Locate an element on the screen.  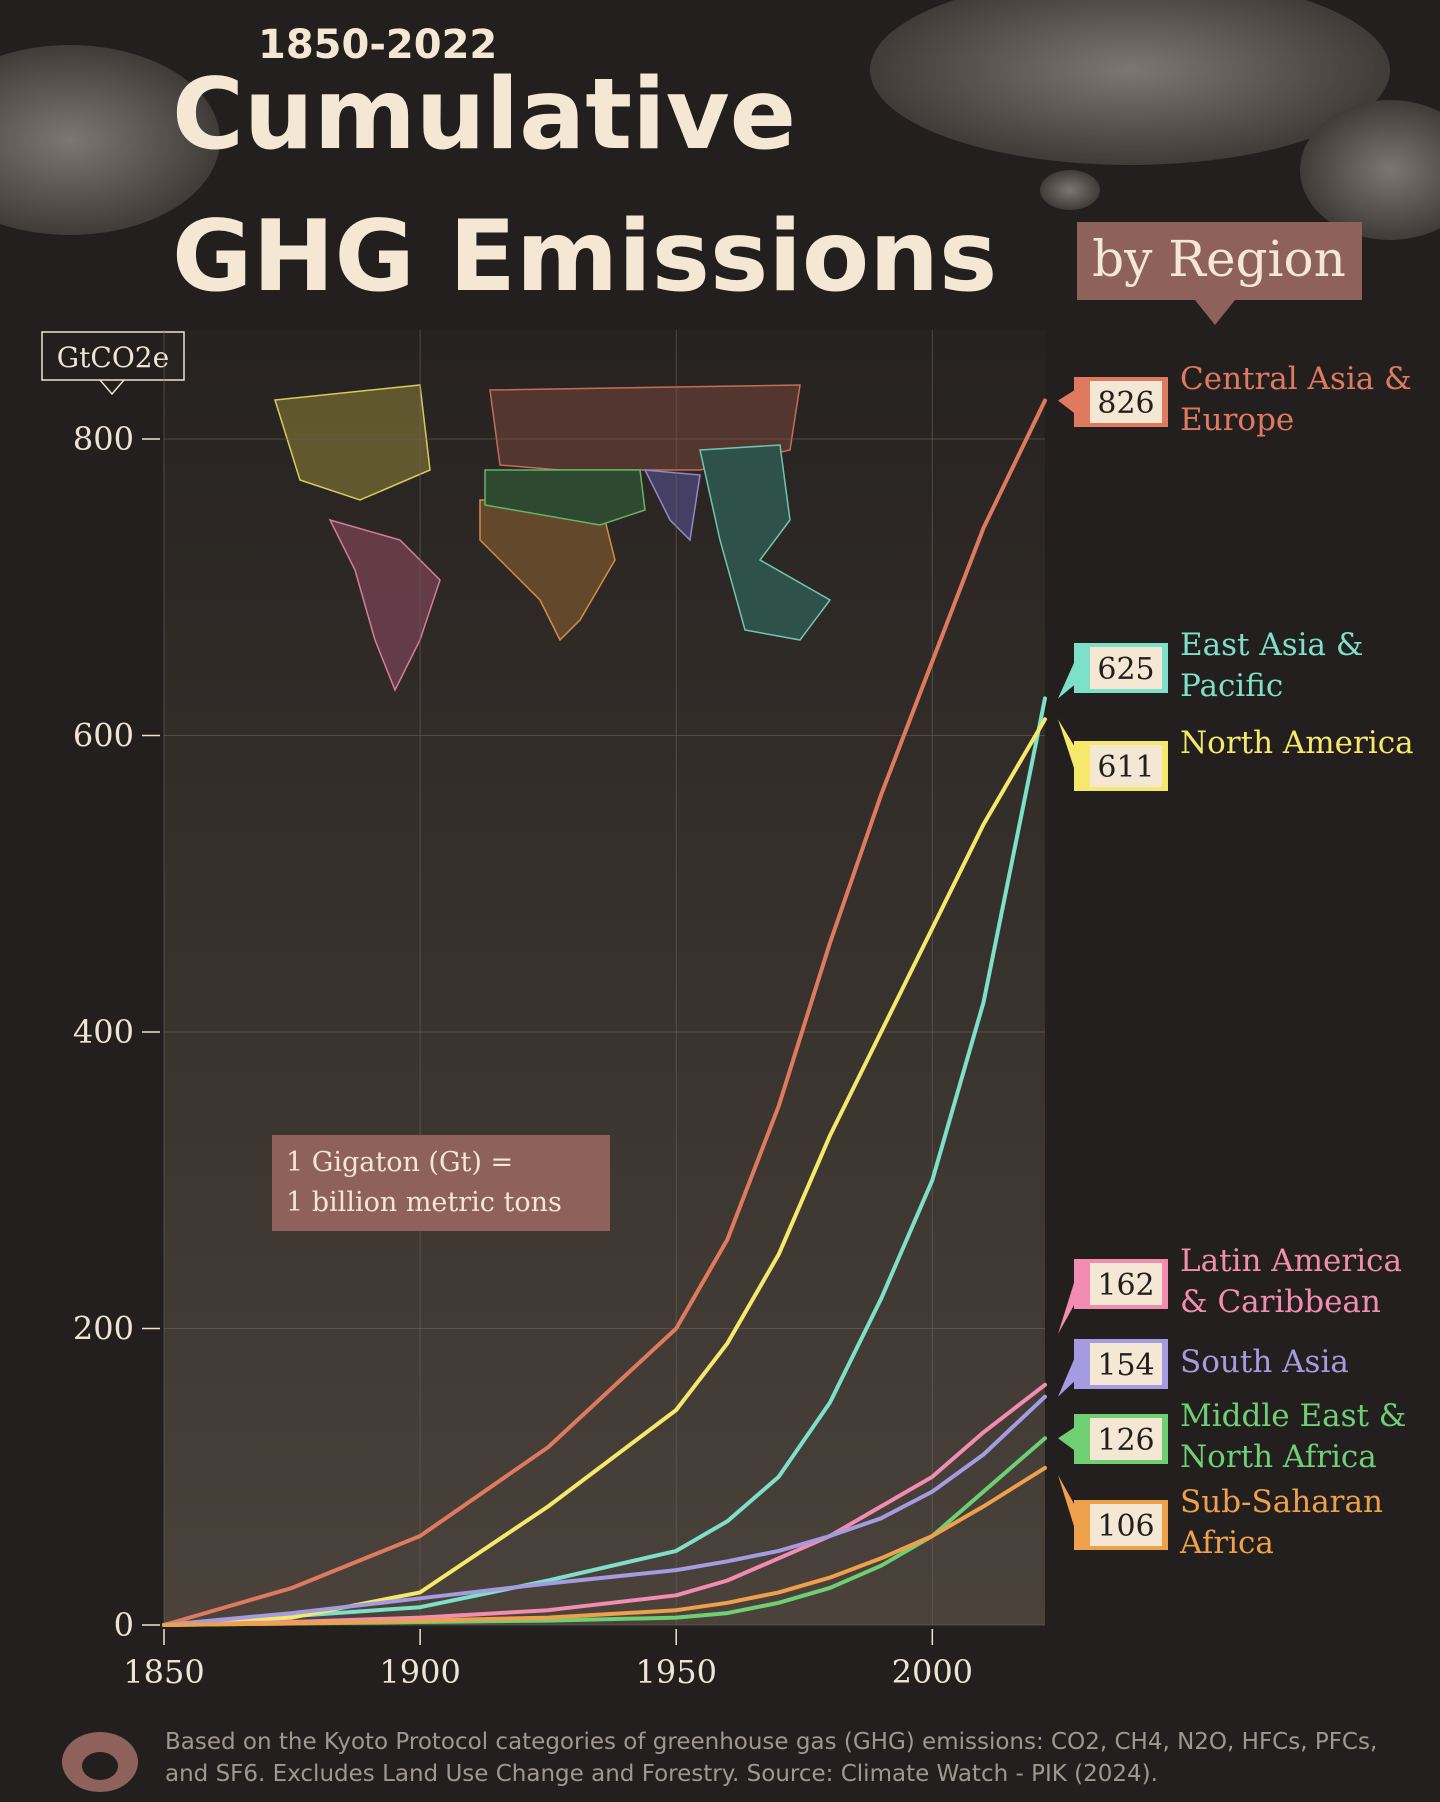
legend-label: Latin America & Caribbean is located at coordinates (1291, 1281).